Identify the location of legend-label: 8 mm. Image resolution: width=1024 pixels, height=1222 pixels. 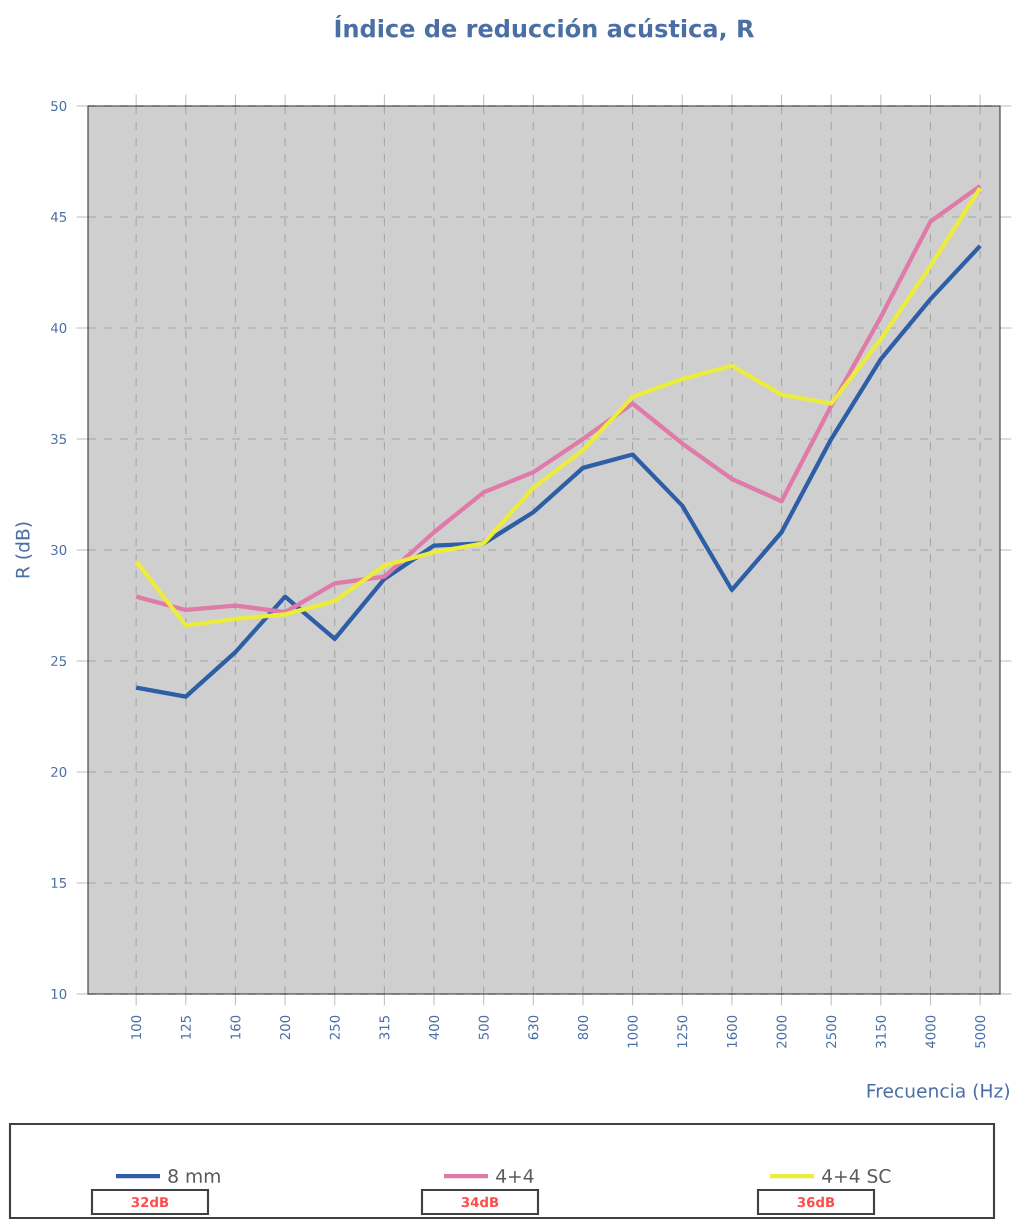
(194, 1176).